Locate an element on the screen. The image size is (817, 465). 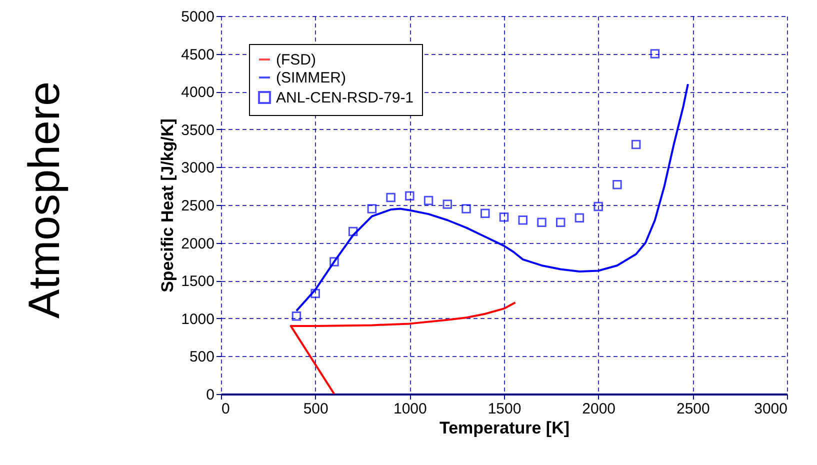
y-tick-label: 2000 is located at coordinates (197, 243).